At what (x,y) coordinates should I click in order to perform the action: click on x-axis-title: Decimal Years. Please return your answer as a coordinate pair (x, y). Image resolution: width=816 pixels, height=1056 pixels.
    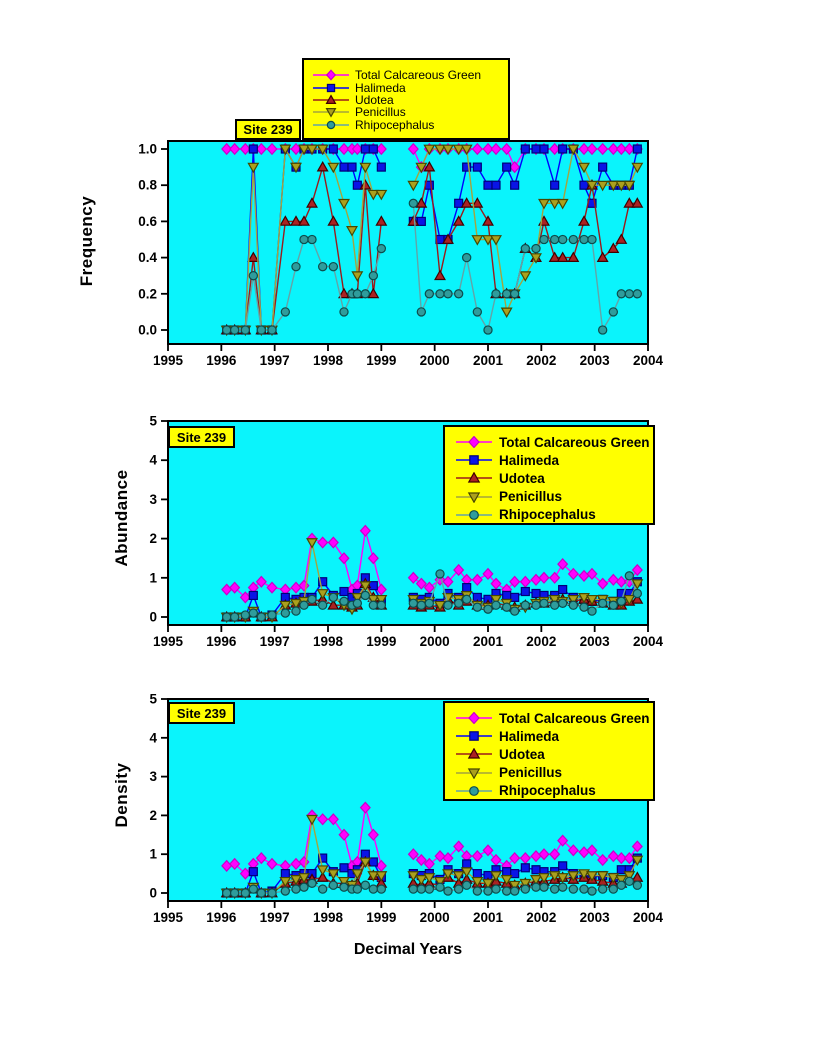
    Looking at the image, I should click on (408, 949).